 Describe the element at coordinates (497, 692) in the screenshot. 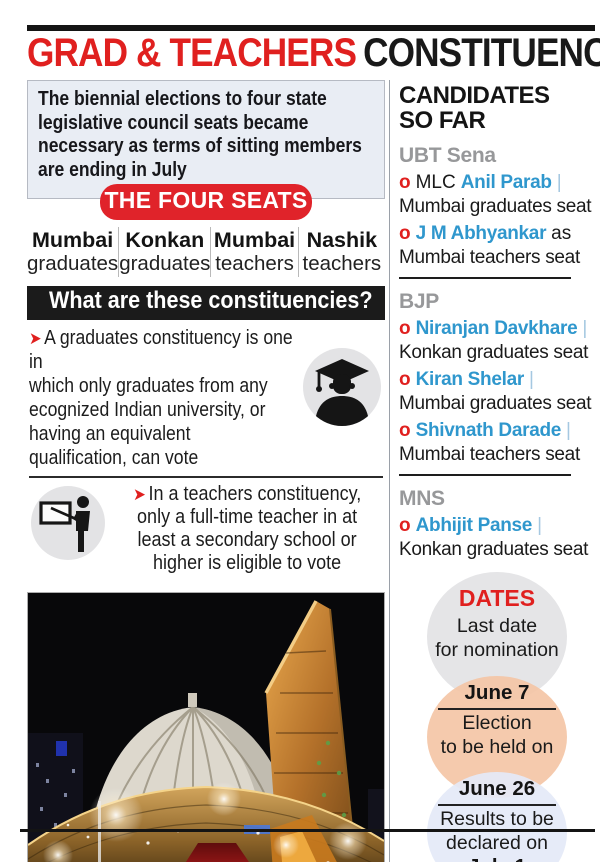

I see `date-value: June 7` at that location.